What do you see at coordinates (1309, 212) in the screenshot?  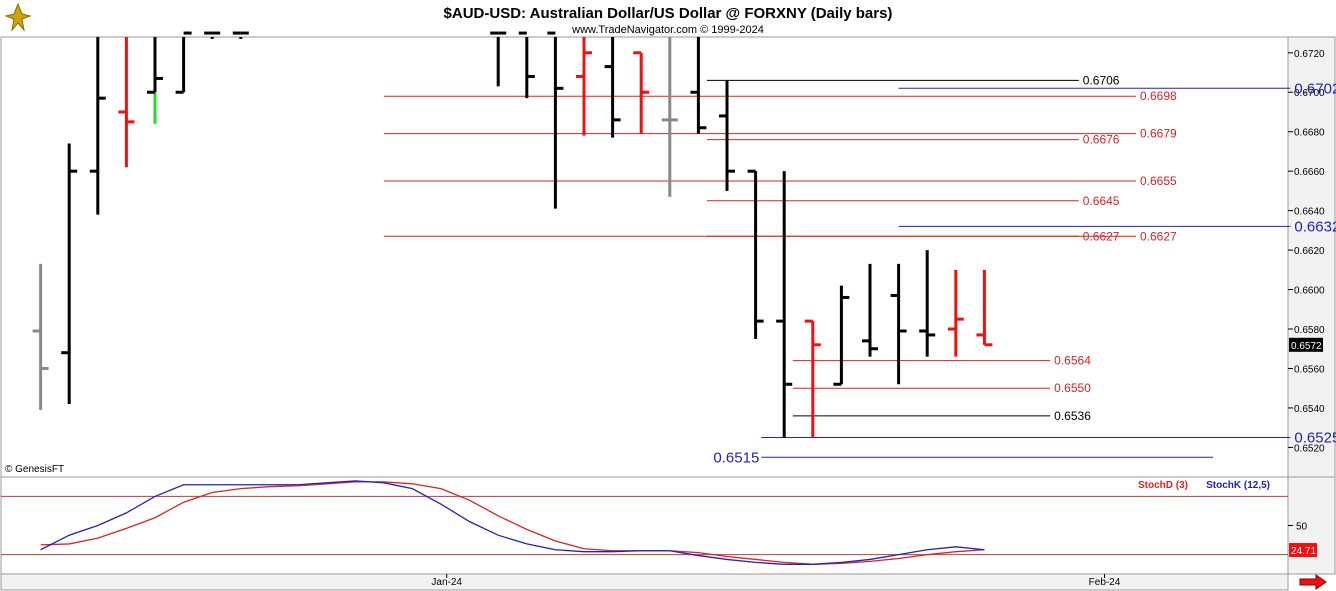 I see `price-tick-label: 0.6640` at bounding box center [1309, 212].